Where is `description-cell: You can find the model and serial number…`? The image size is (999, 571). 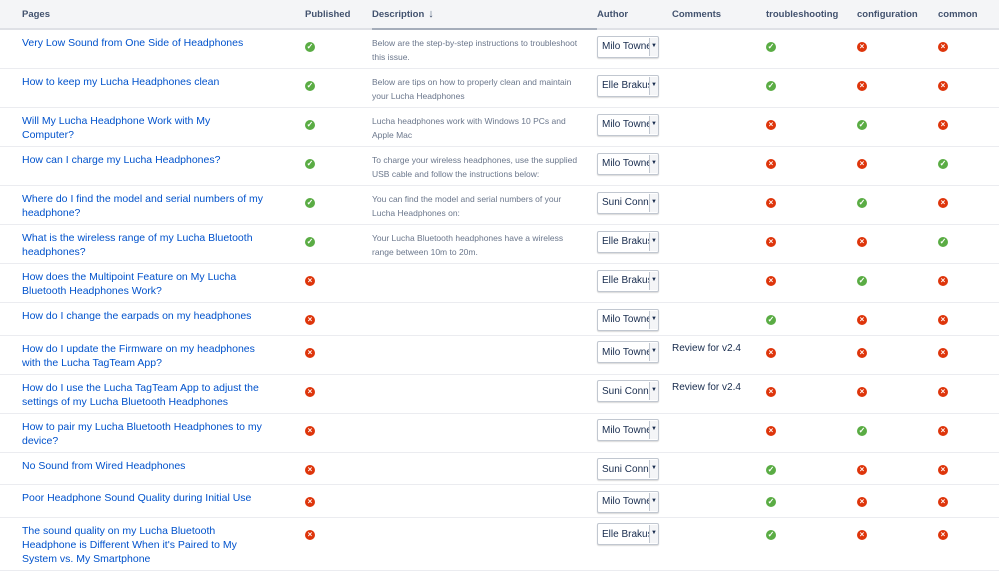
description-cell: You can find the model and serial number… is located at coordinates (484, 205).